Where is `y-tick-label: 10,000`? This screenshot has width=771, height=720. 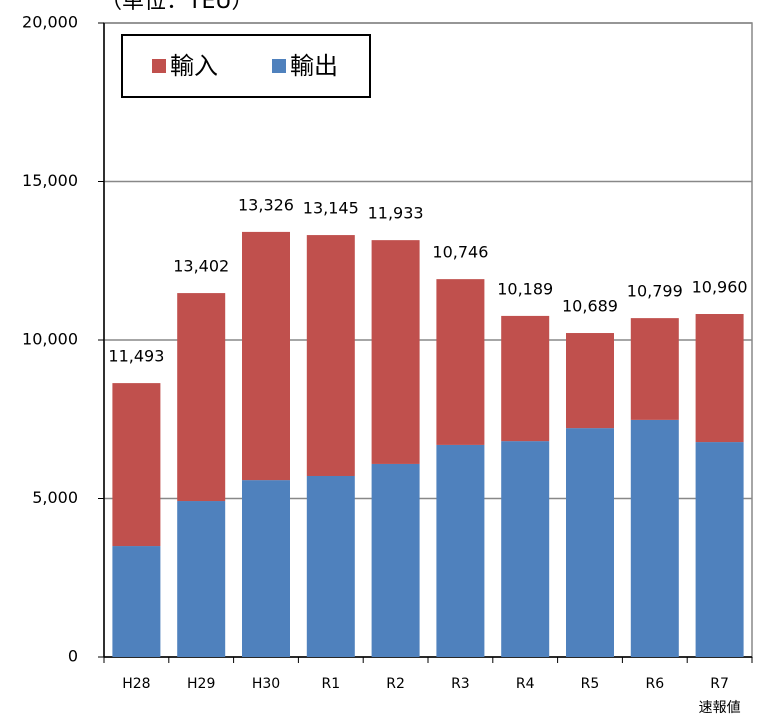
y-tick-label: 10,000 is located at coordinates (50, 339).